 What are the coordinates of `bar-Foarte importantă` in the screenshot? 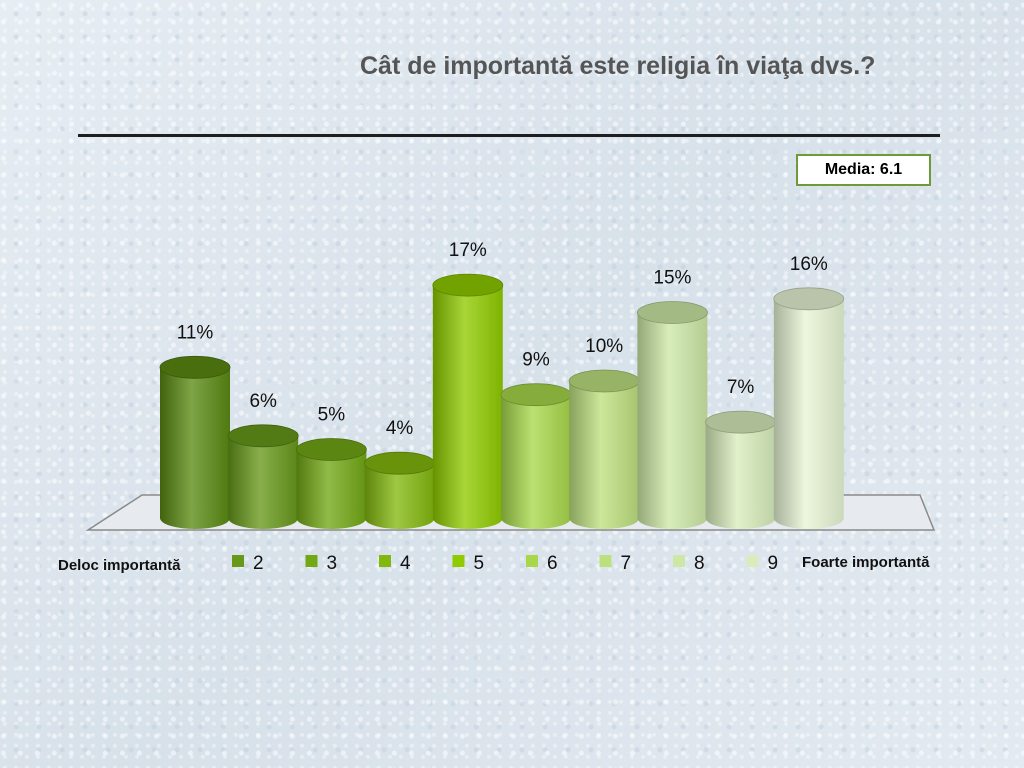 It's located at (809, 408).